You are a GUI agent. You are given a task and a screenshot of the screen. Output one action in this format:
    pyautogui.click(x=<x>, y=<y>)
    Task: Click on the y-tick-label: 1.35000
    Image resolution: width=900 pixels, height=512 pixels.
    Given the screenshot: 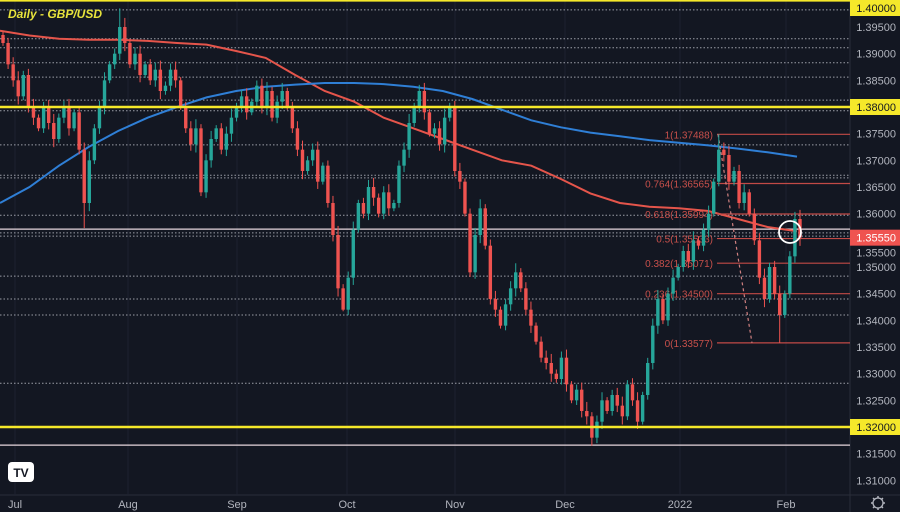 What is the action you would take?
    pyautogui.click(x=876, y=268)
    